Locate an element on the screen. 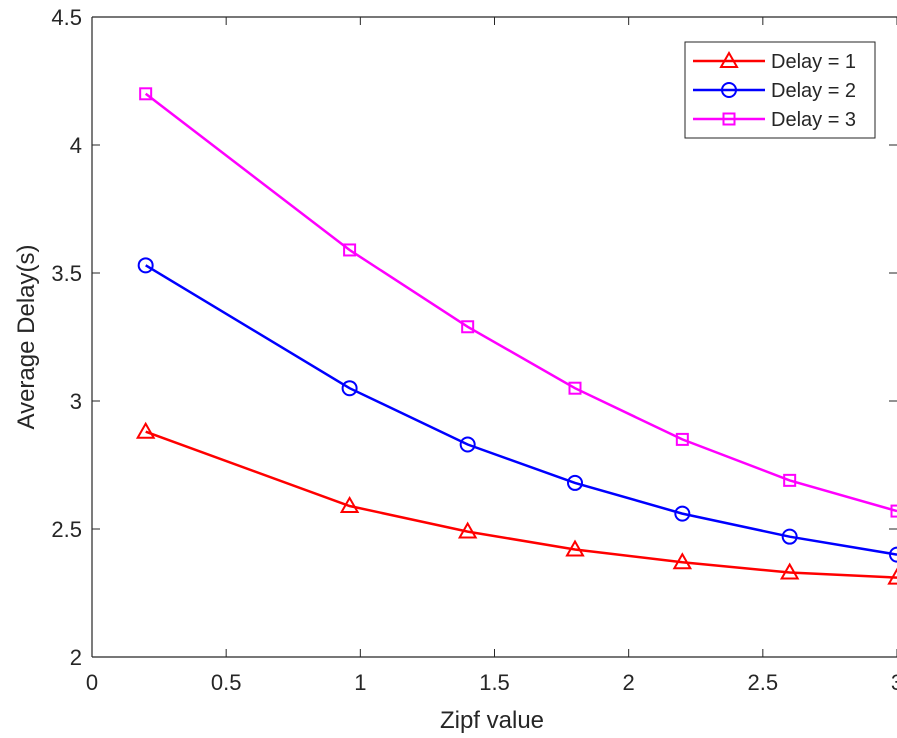  legend-item: Delay = 2 is located at coordinates (774, 91).